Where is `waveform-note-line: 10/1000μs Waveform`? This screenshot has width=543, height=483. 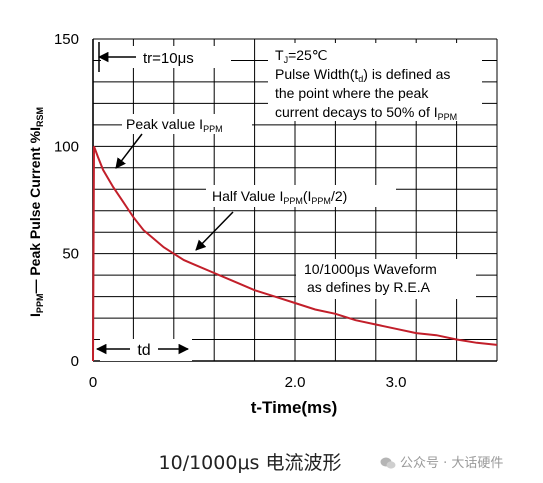 waveform-note-line: 10/1000μs Waveform is located at coordinates (370, 269).